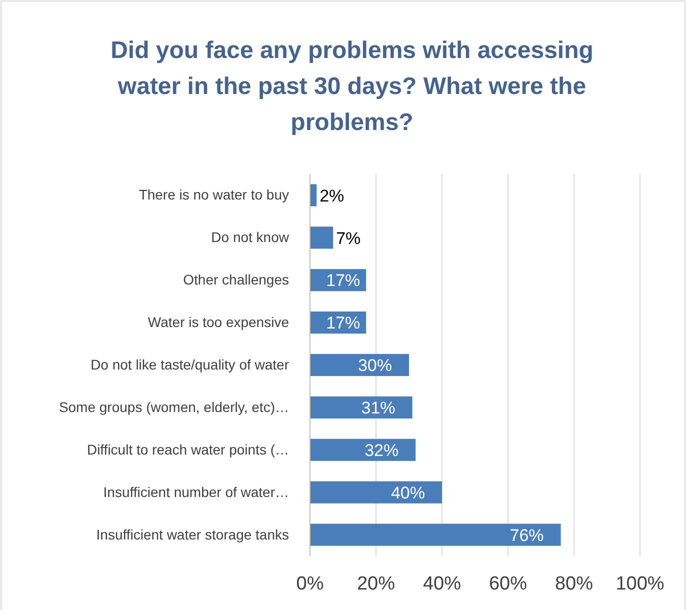 The image size is (686, 610). I want to click on y-tick-label: There is no water to buy, so click(213, 194).